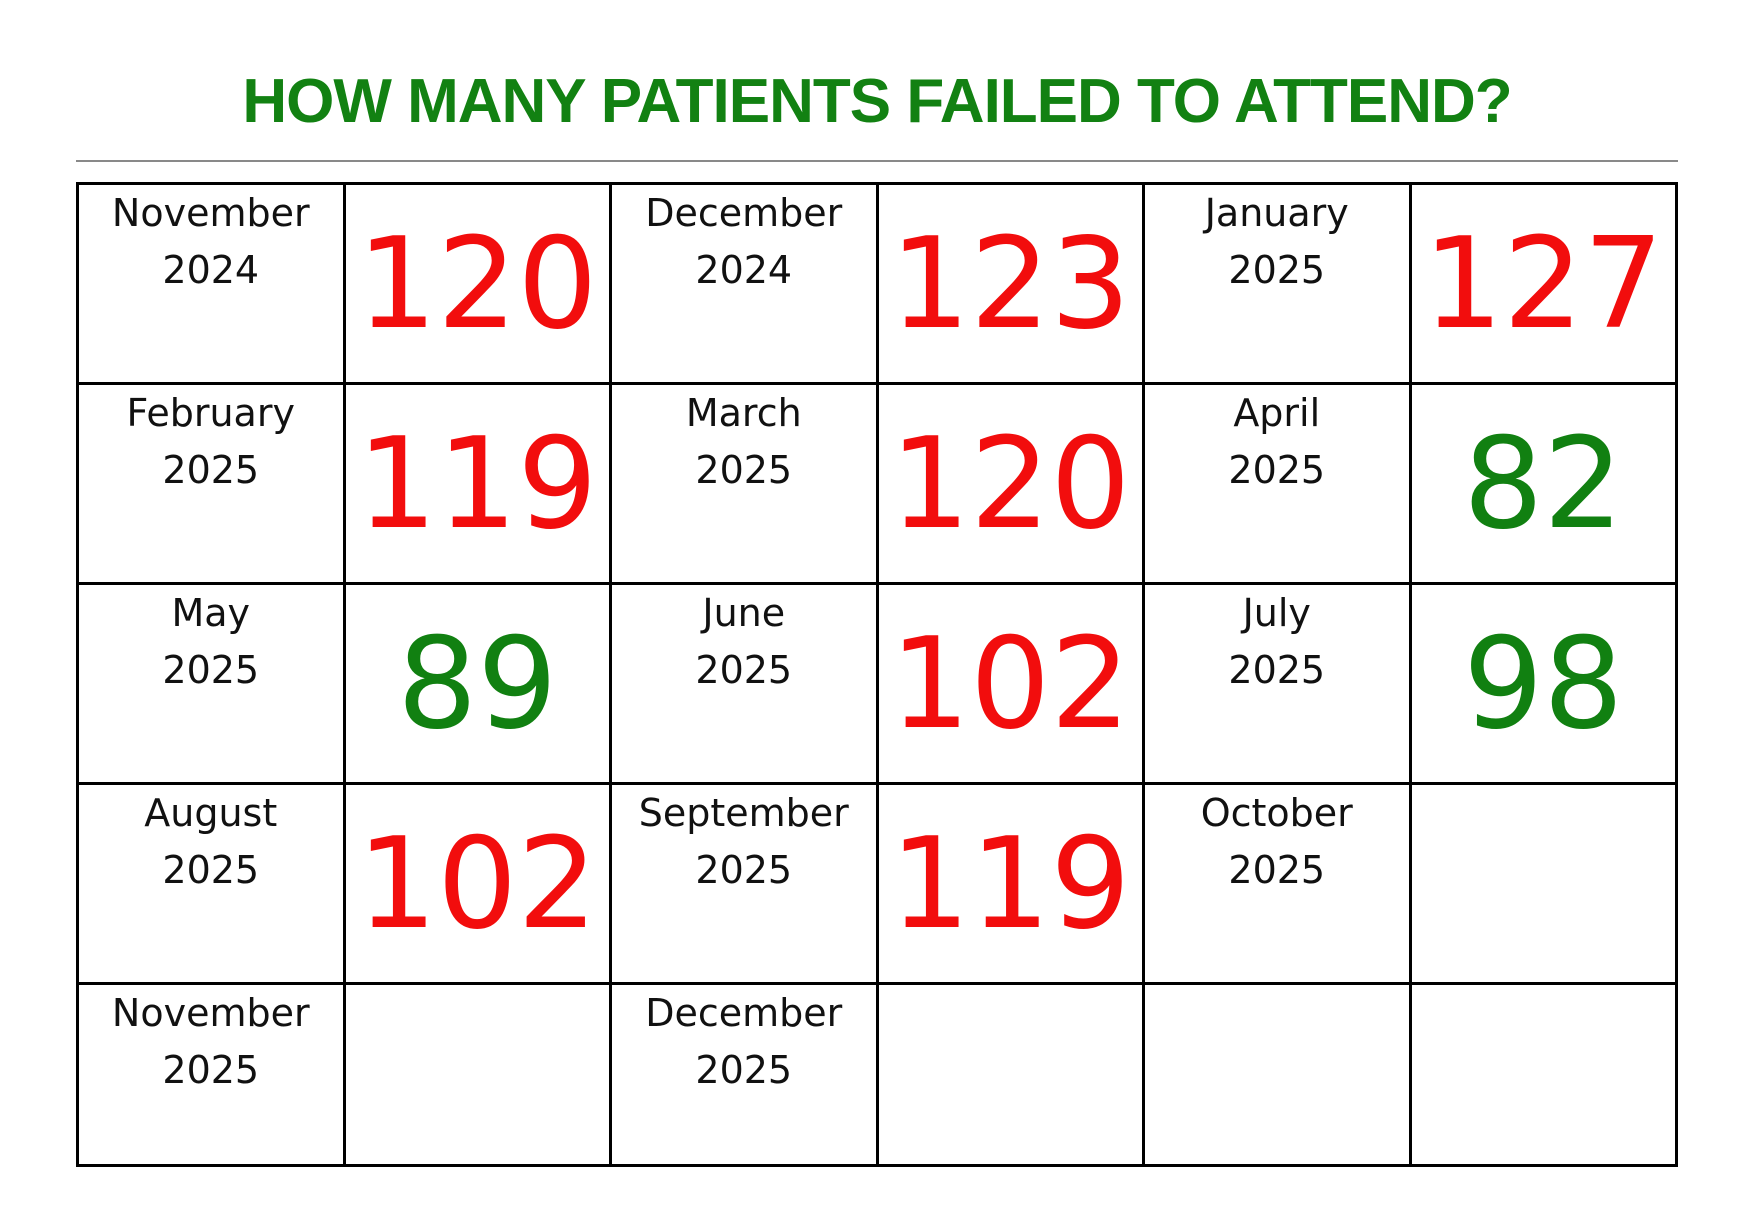 Image resolution: width=1754 pixels, height=1215 pixels. I want to click on month-name: February, so click(210, 413).